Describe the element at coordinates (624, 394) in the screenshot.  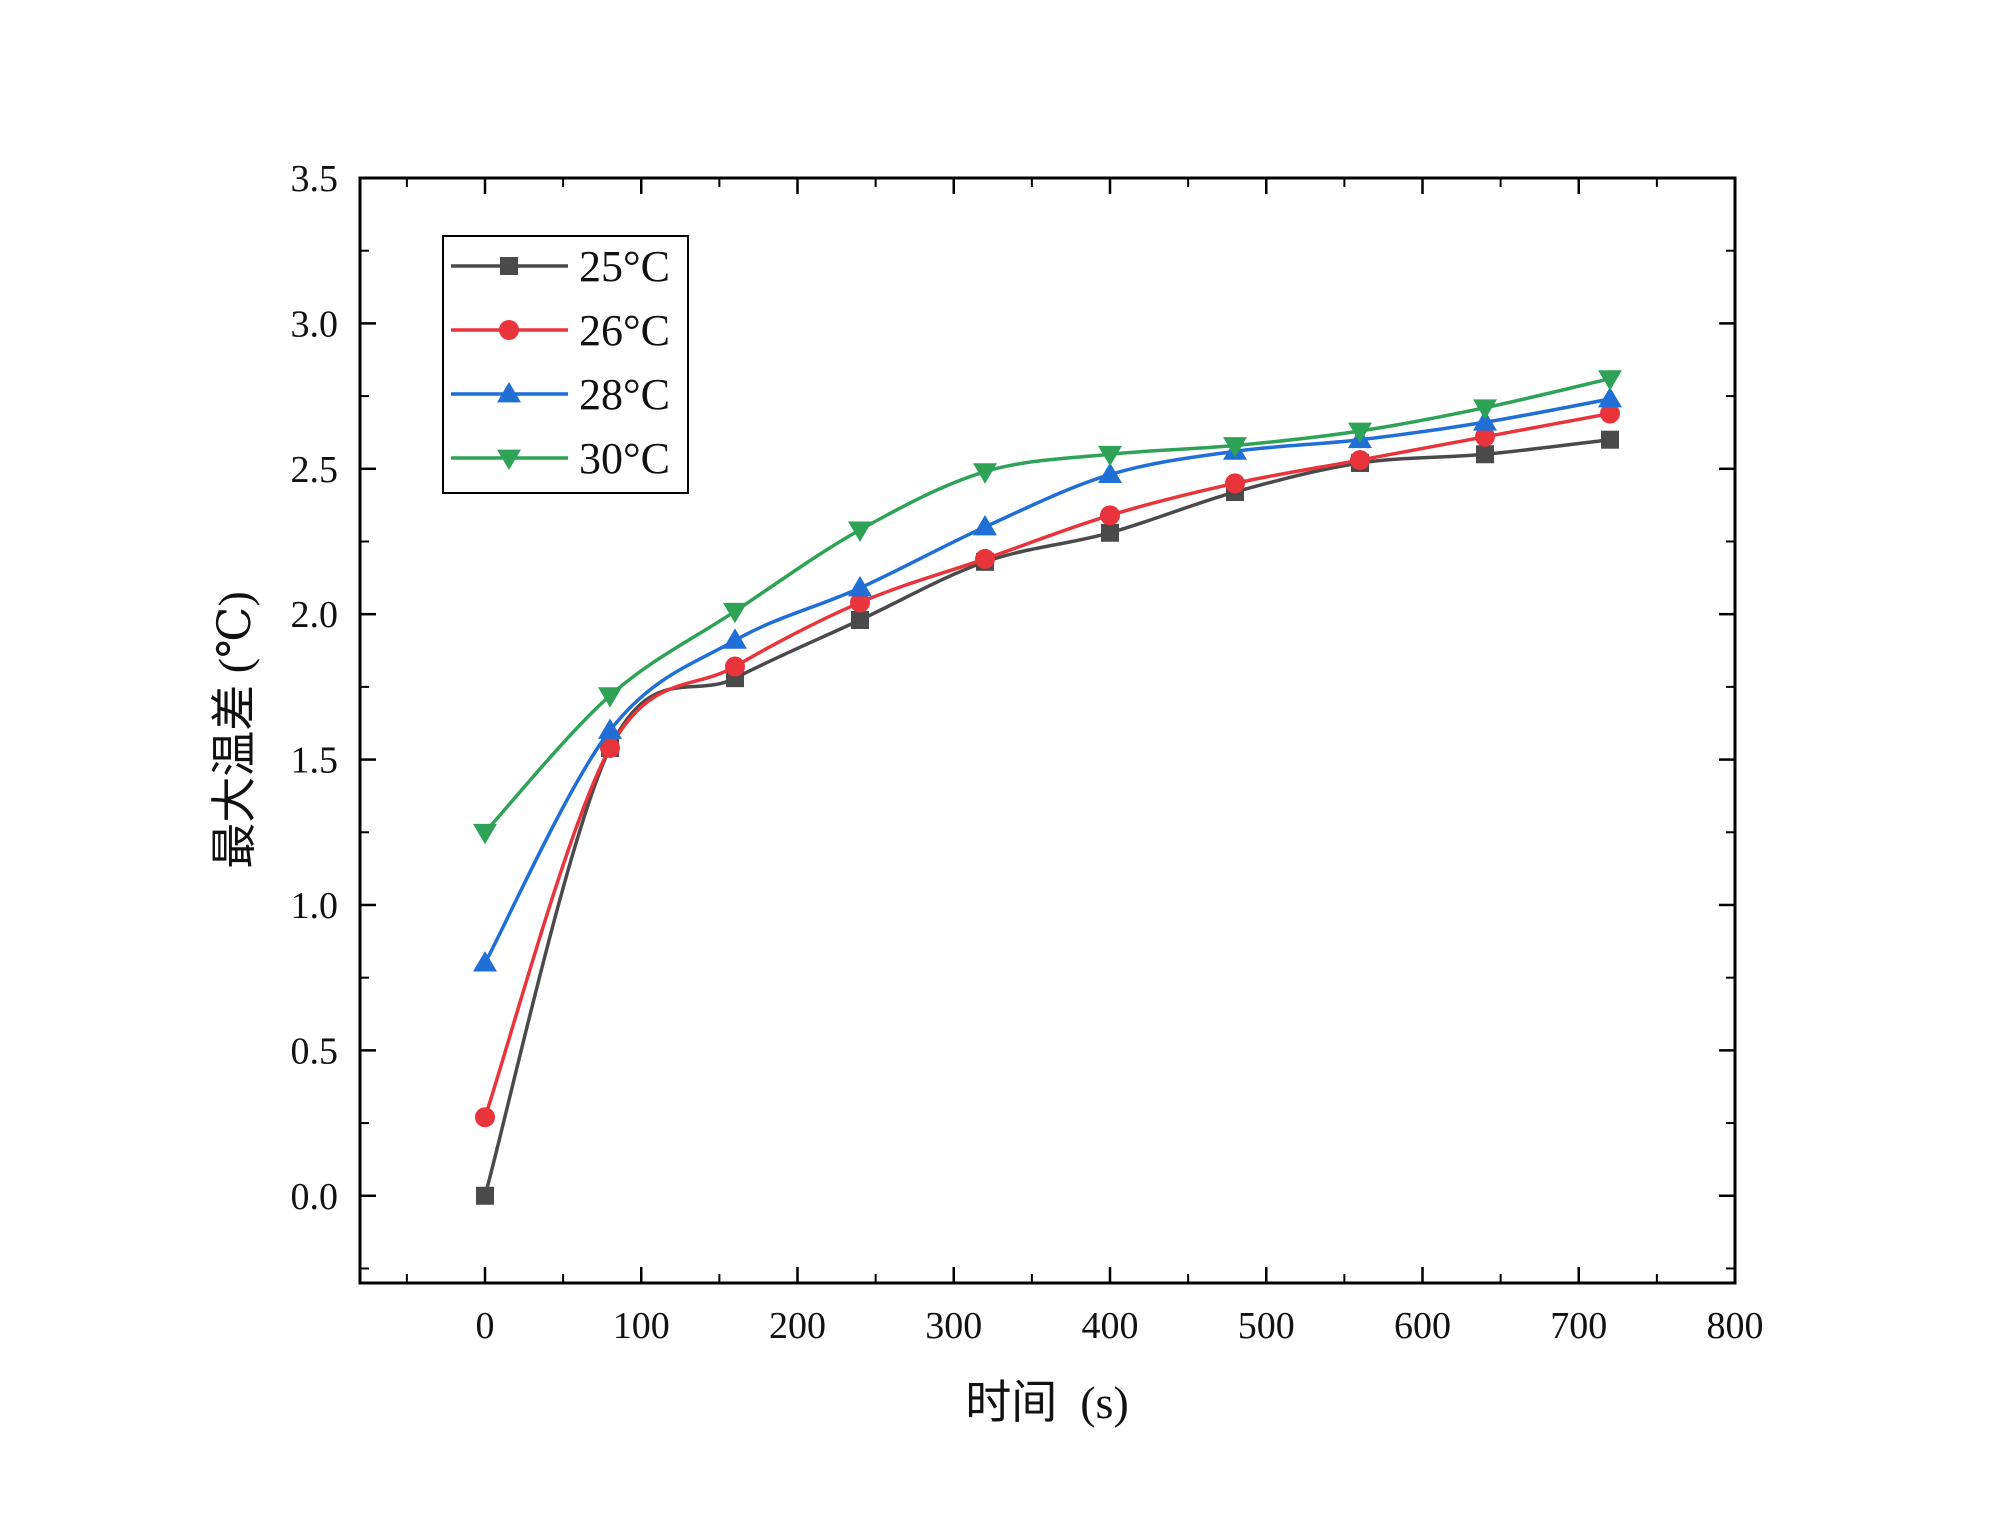
I see `legend-label: 28°C` at that location.